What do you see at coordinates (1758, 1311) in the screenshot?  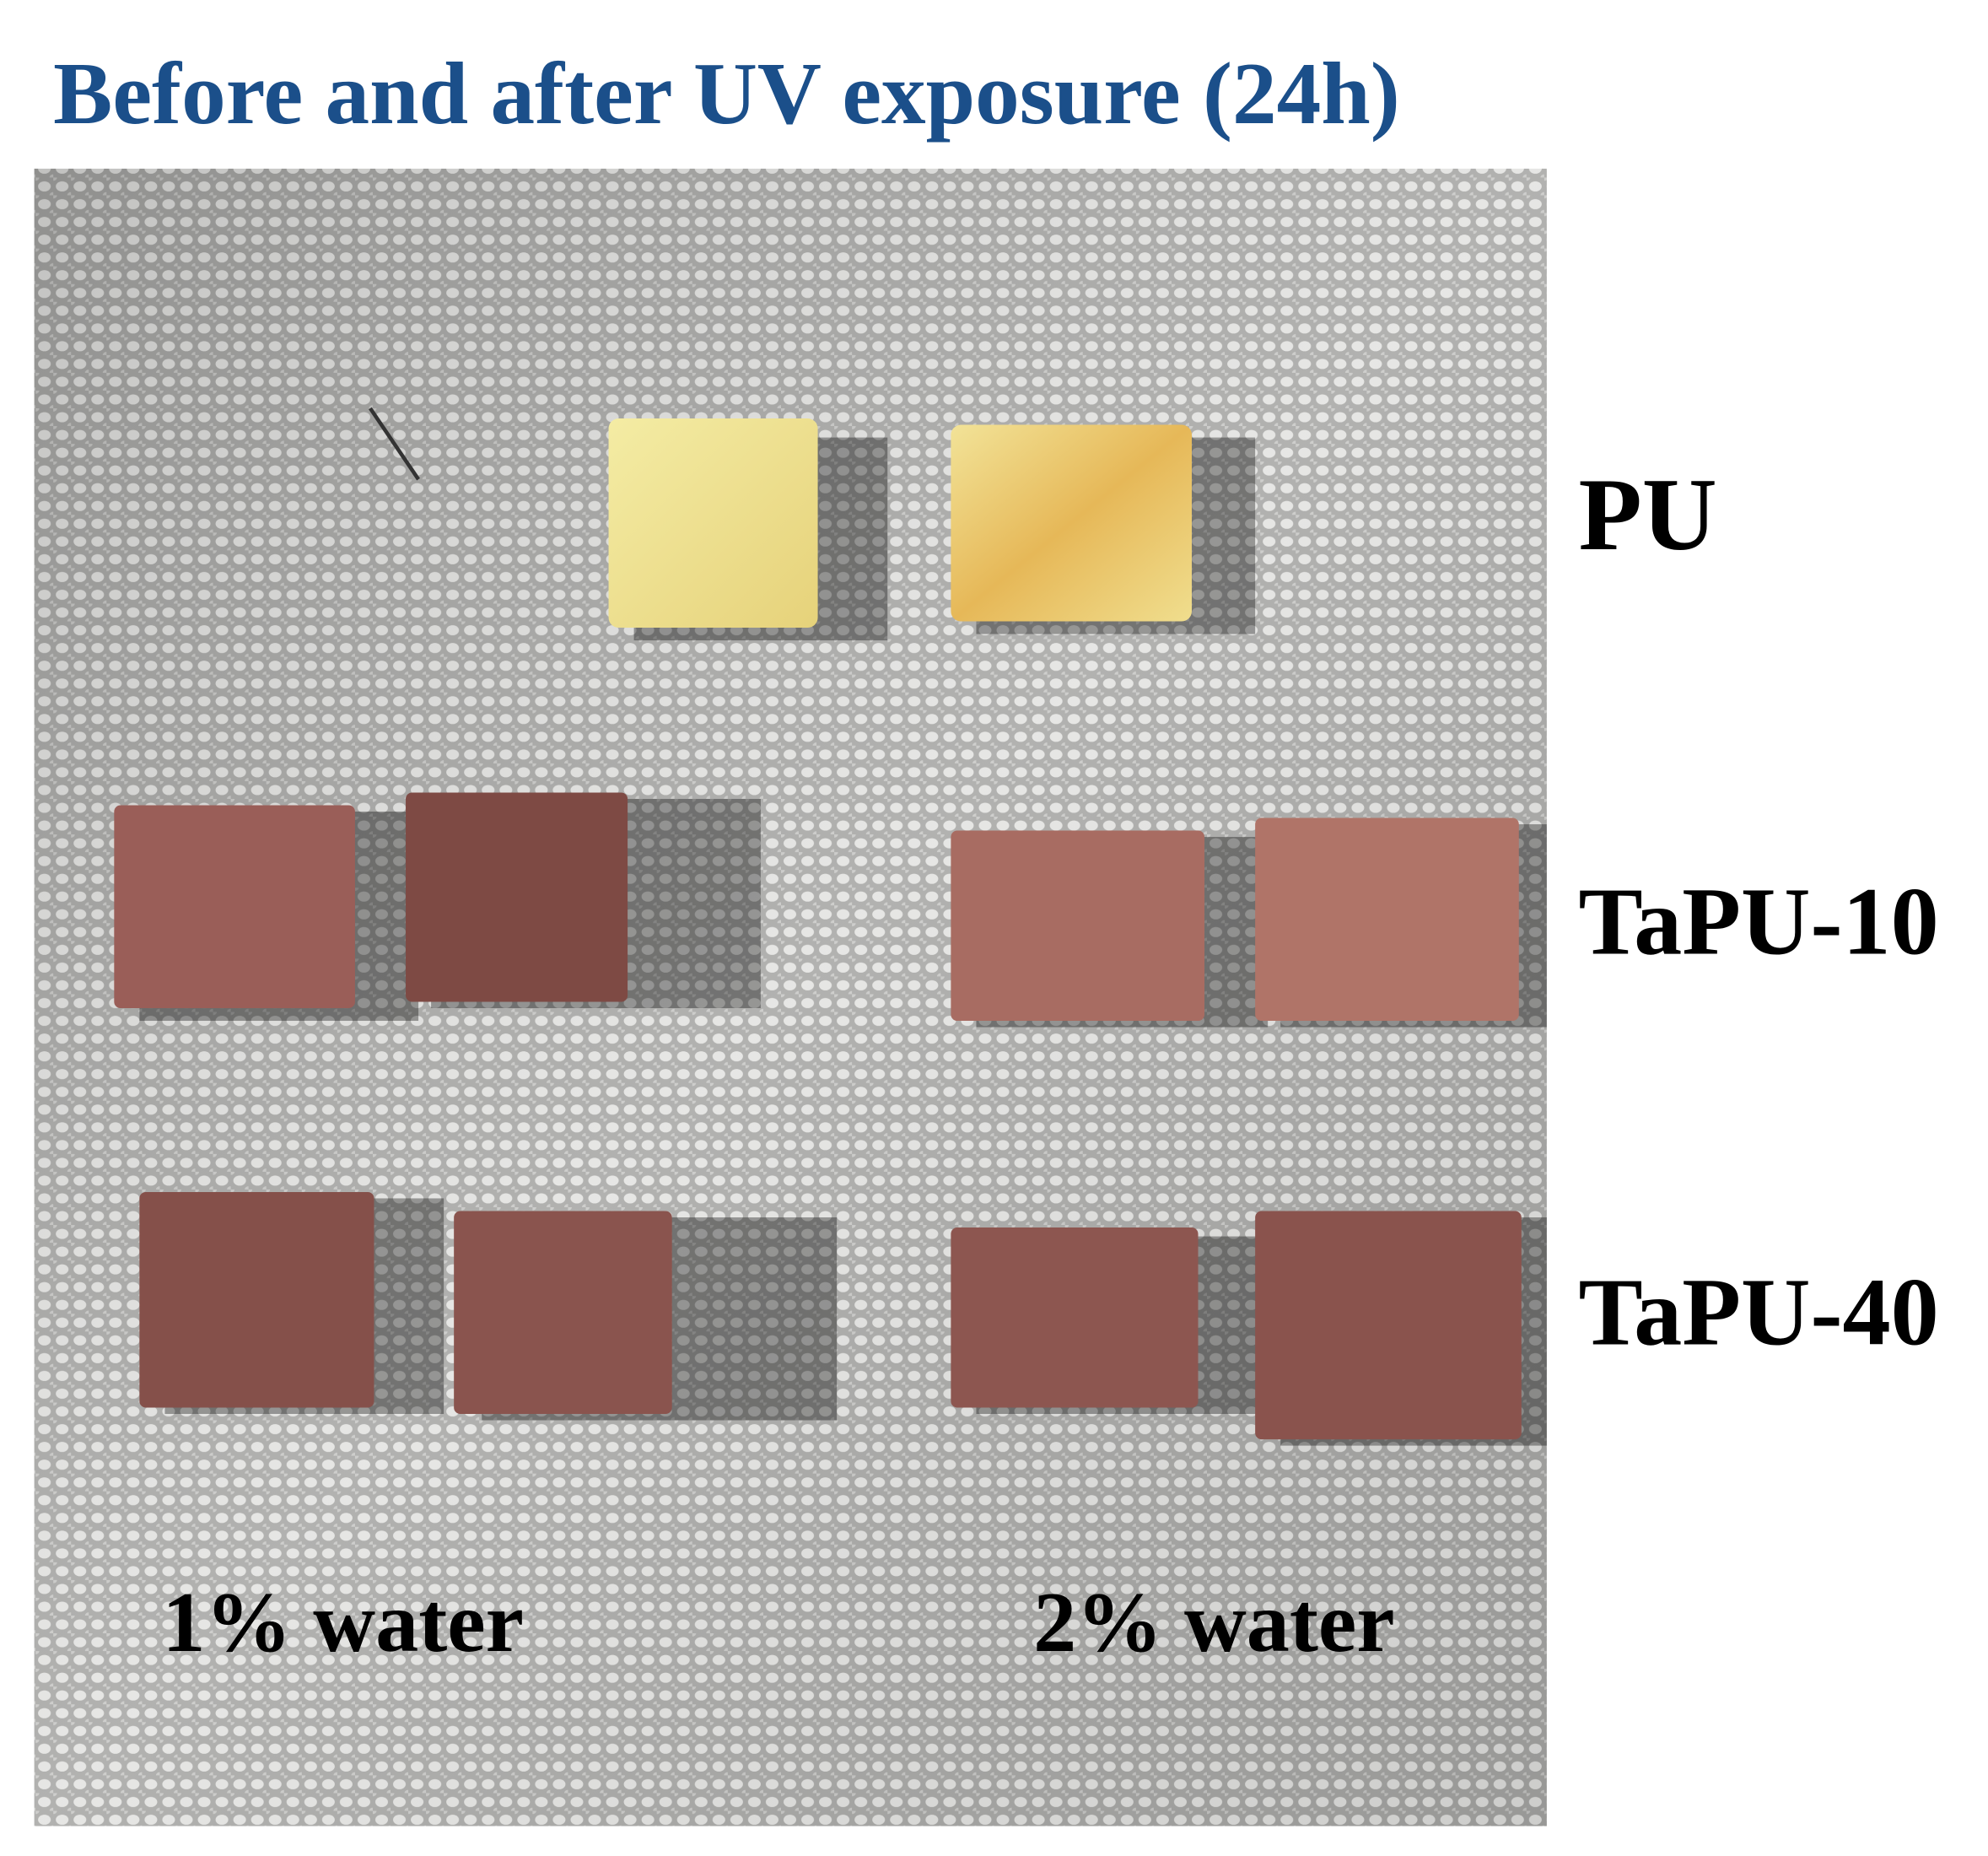 I see `row-label: TaPU-40` at bounding box center [1758, 1311].